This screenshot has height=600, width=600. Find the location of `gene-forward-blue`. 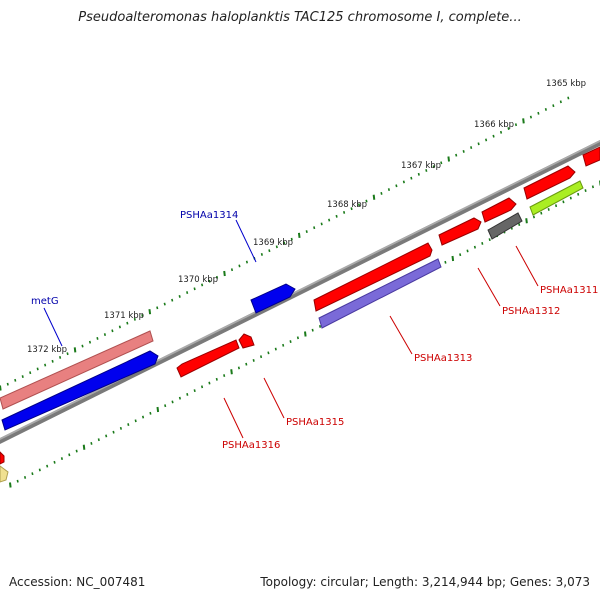

gene-forward-blue is located at coordinates (80, 390).